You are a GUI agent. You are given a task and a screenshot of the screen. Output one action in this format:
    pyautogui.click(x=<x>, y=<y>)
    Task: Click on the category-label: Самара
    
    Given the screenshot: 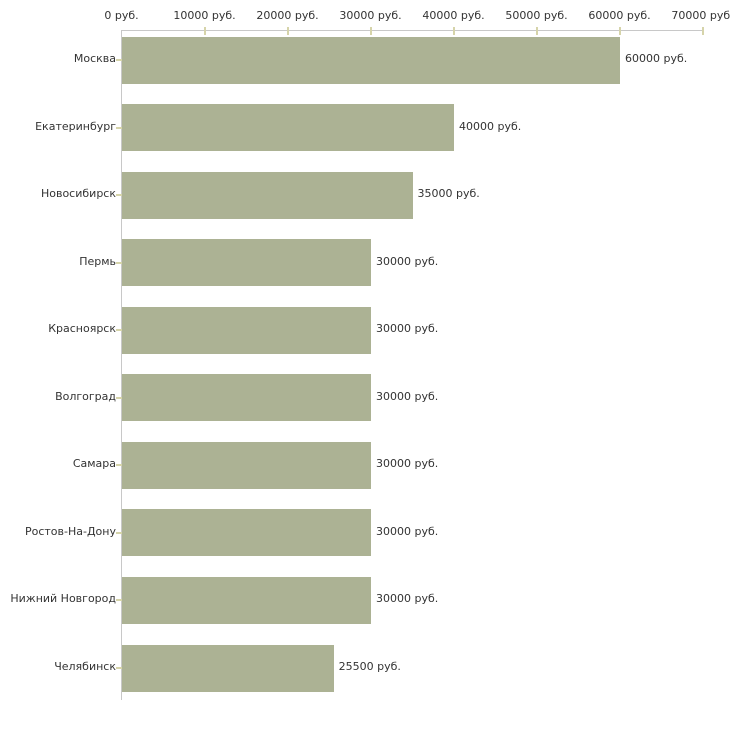 What is the action you would take?
    pyautogui.click(x=94, y=464)
    